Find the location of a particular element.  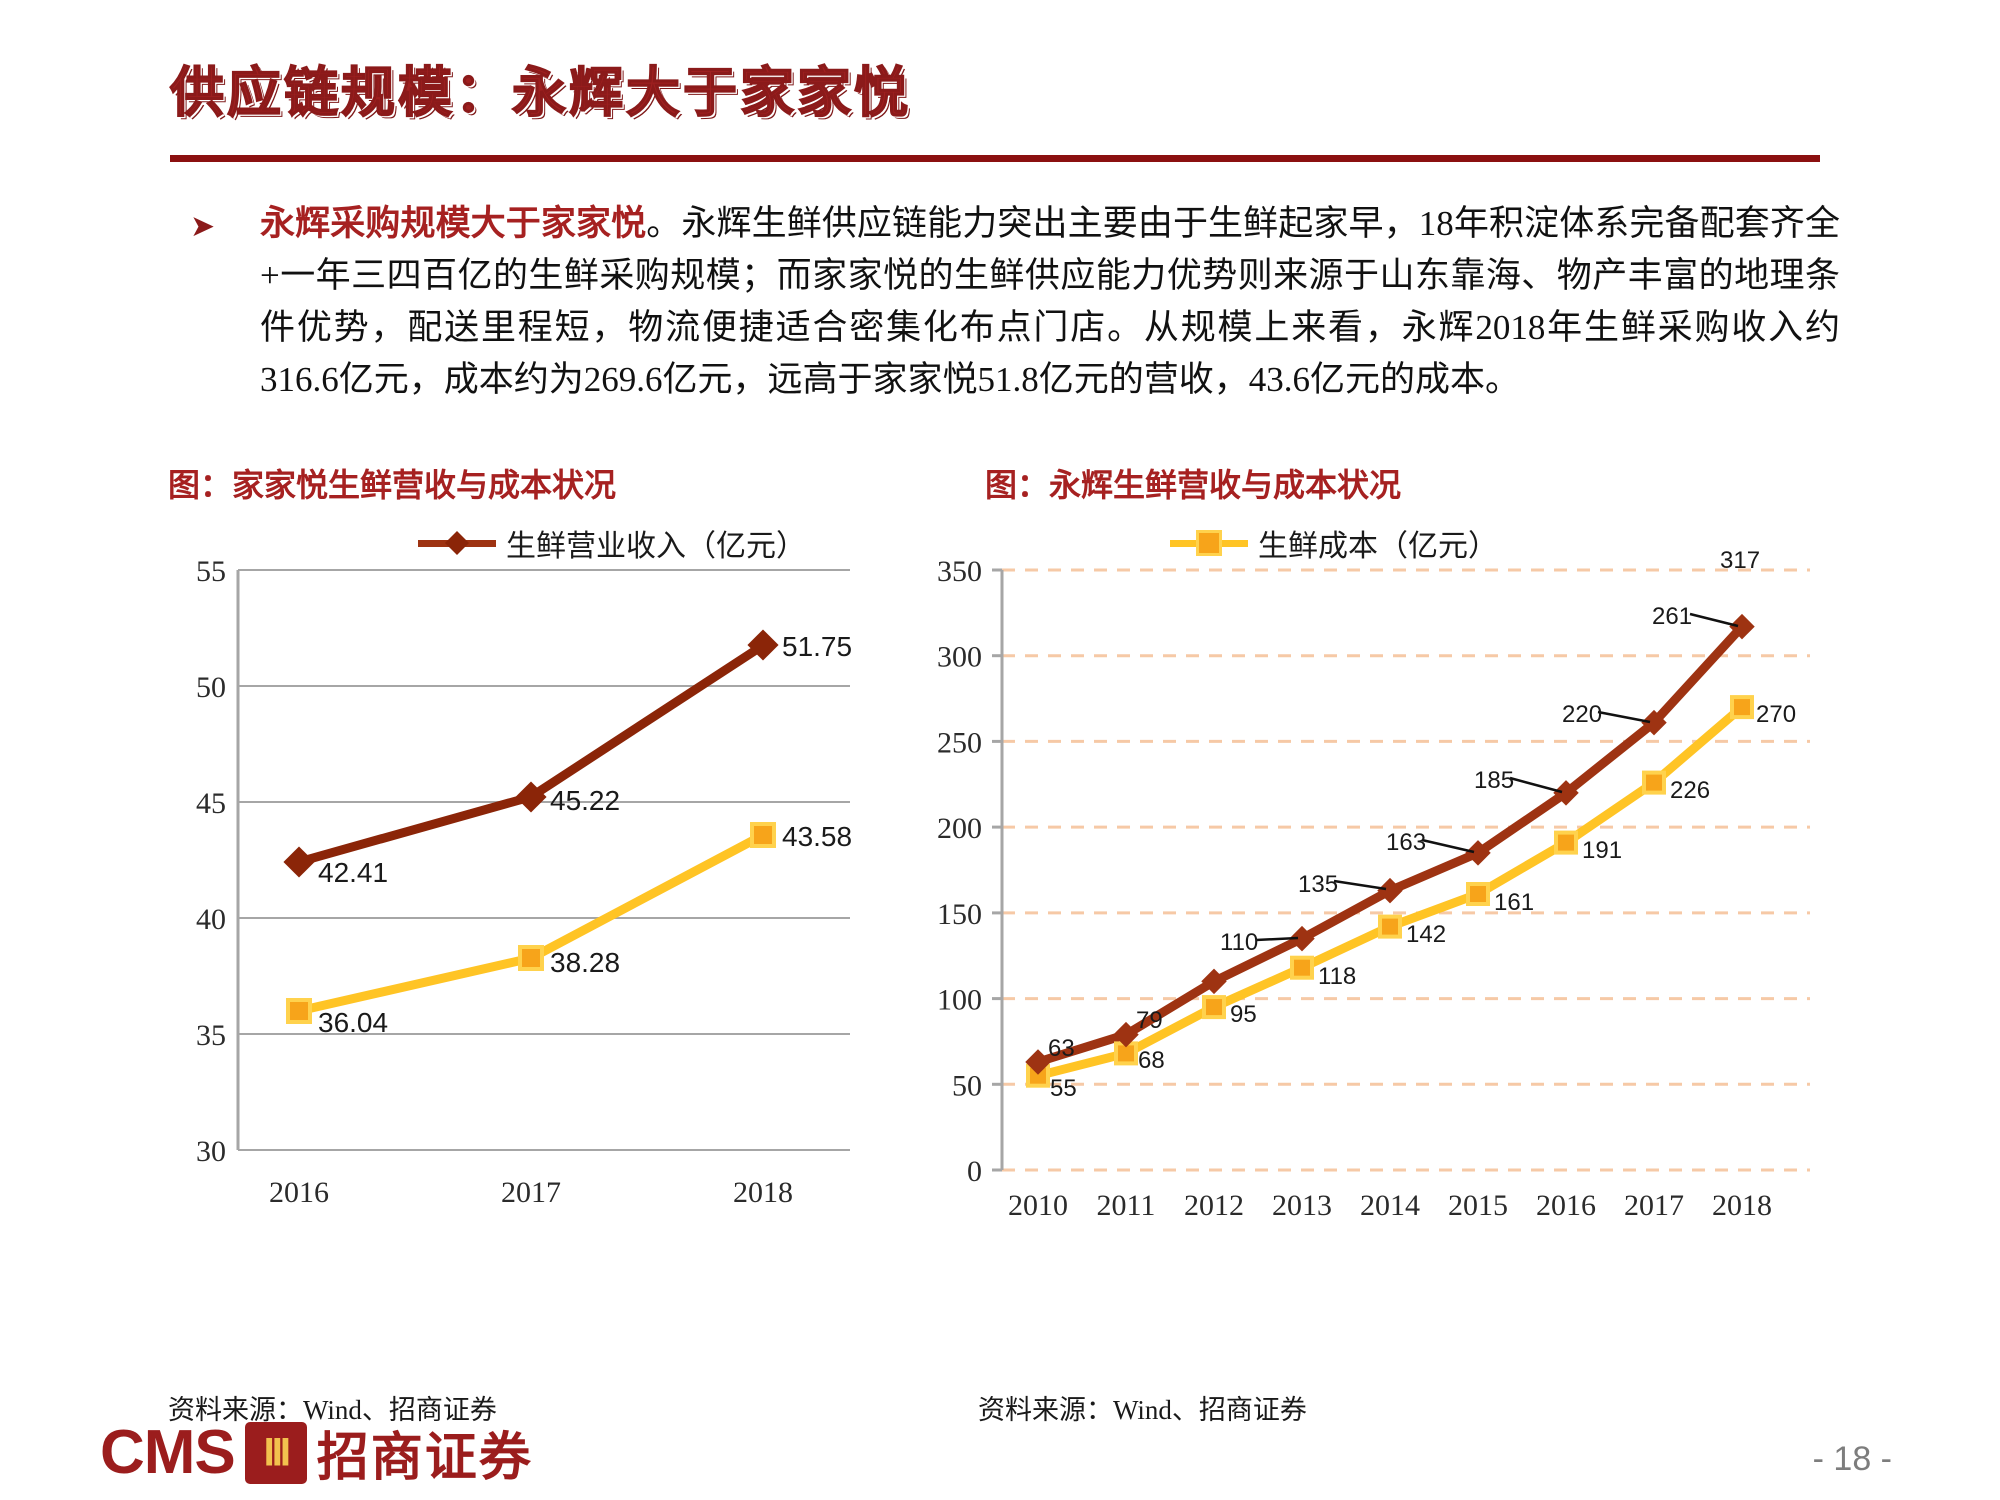

svg-chart-left: 55 50 45 40 35 30 is located at coordinates (524, 882).